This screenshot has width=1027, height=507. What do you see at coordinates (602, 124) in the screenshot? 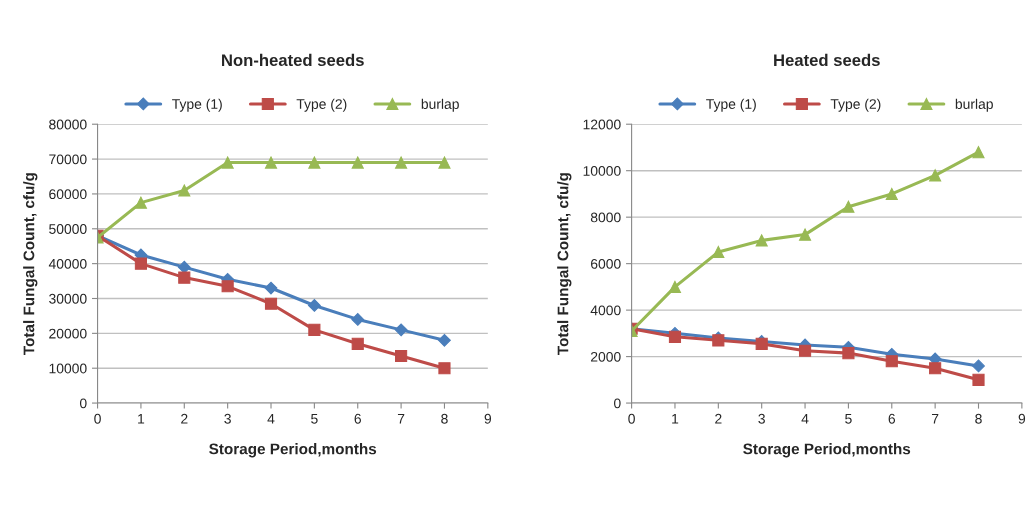
I see `y-tick-label: 12000` at bounding box center [602, 124].